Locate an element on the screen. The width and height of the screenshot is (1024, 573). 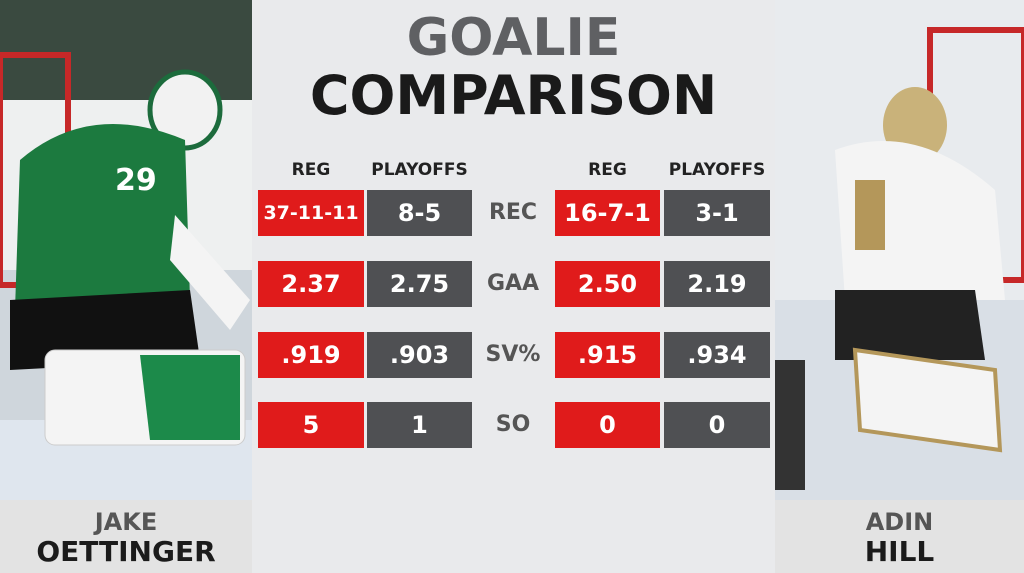
stat-cell: 5 is located at coordinates (311, 425).